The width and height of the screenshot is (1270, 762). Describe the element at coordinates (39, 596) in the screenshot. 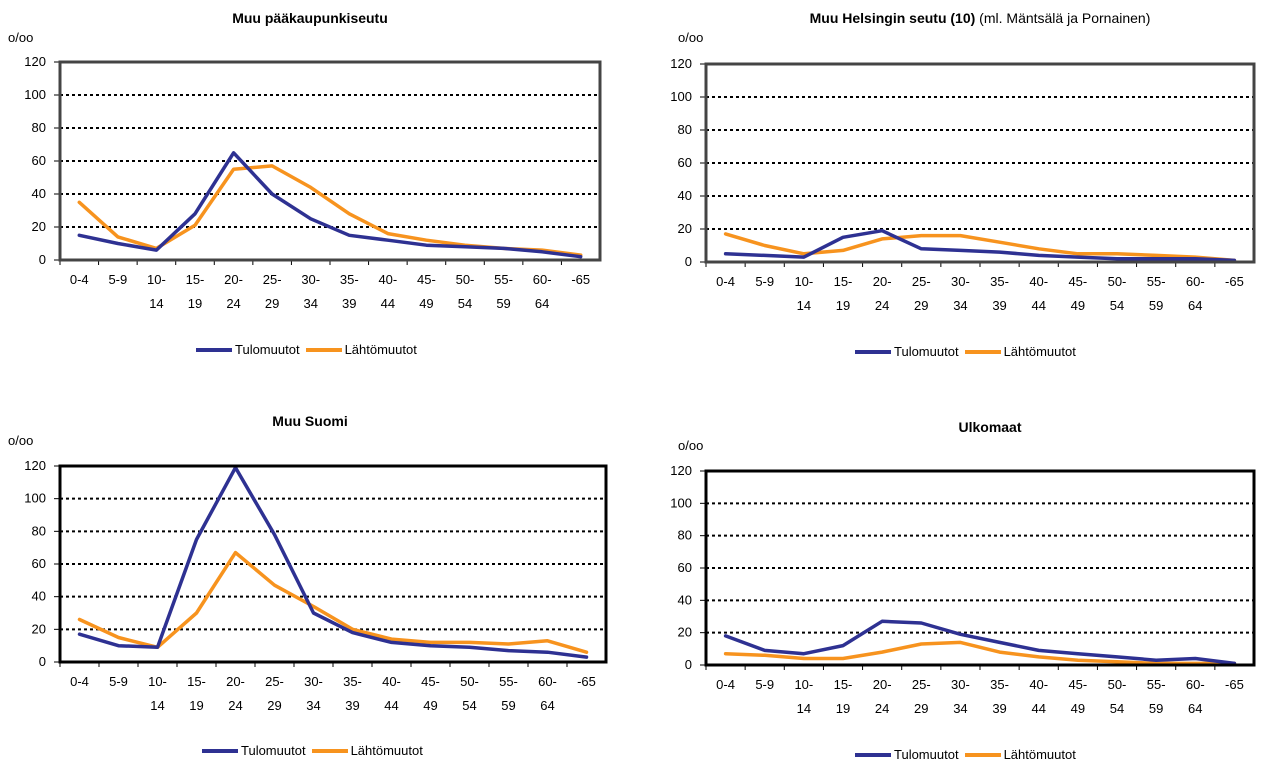

I see `y-tick-label: 40` at that location.